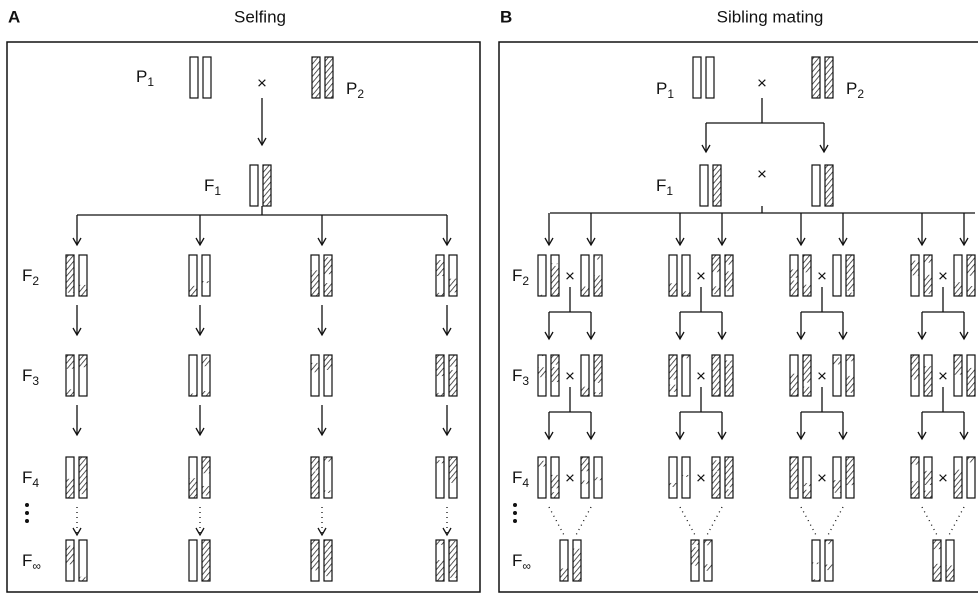 The image size is (978, 598). Describe the element at coordinates (260, 16) in the screenshot. I see `panel-title: Selfing` at that location.